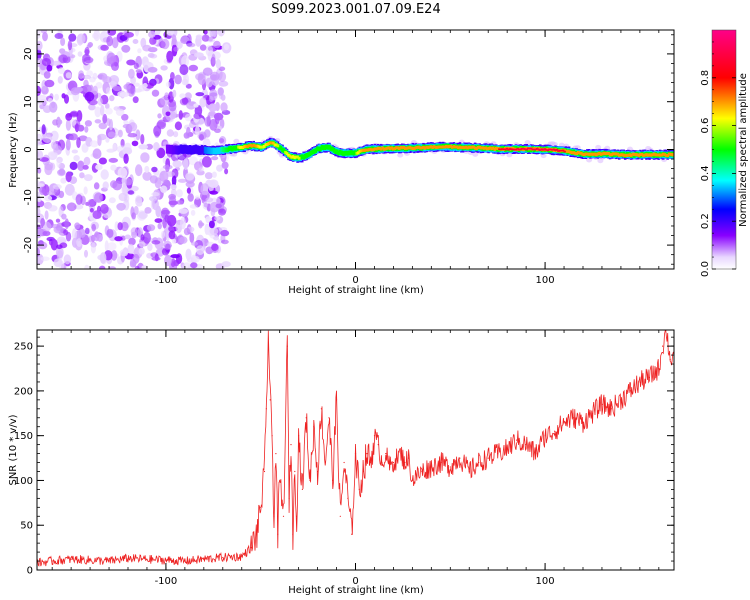 This screenshot has height=600, width=750. Describe the element at coordinates (23, 391) in the screenshot. I see `y-tick-label: 200` at that location.